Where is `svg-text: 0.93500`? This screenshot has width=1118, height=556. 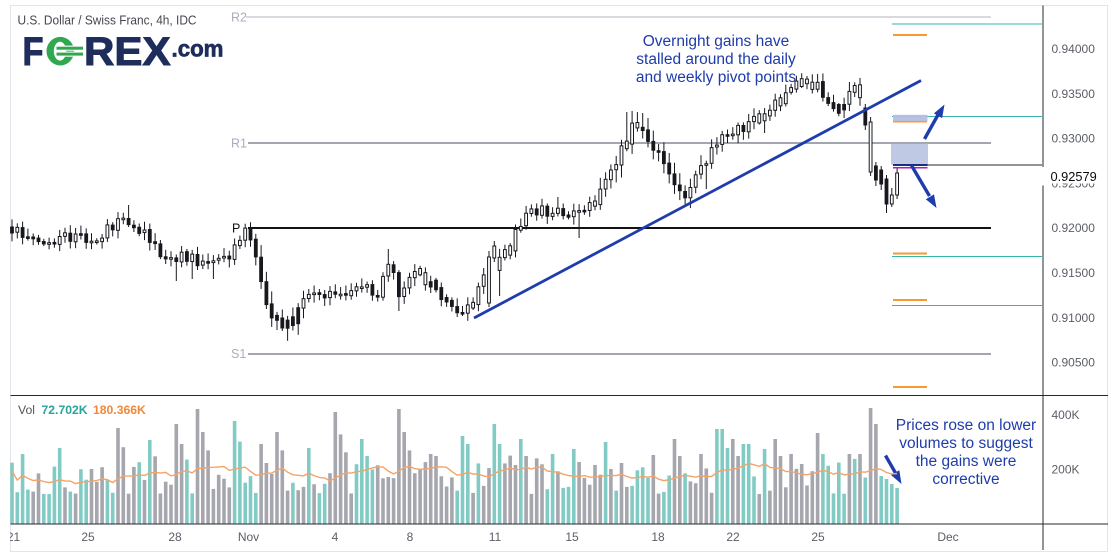 svg-text: 0.93500 is located at coordinates (1074, 94).